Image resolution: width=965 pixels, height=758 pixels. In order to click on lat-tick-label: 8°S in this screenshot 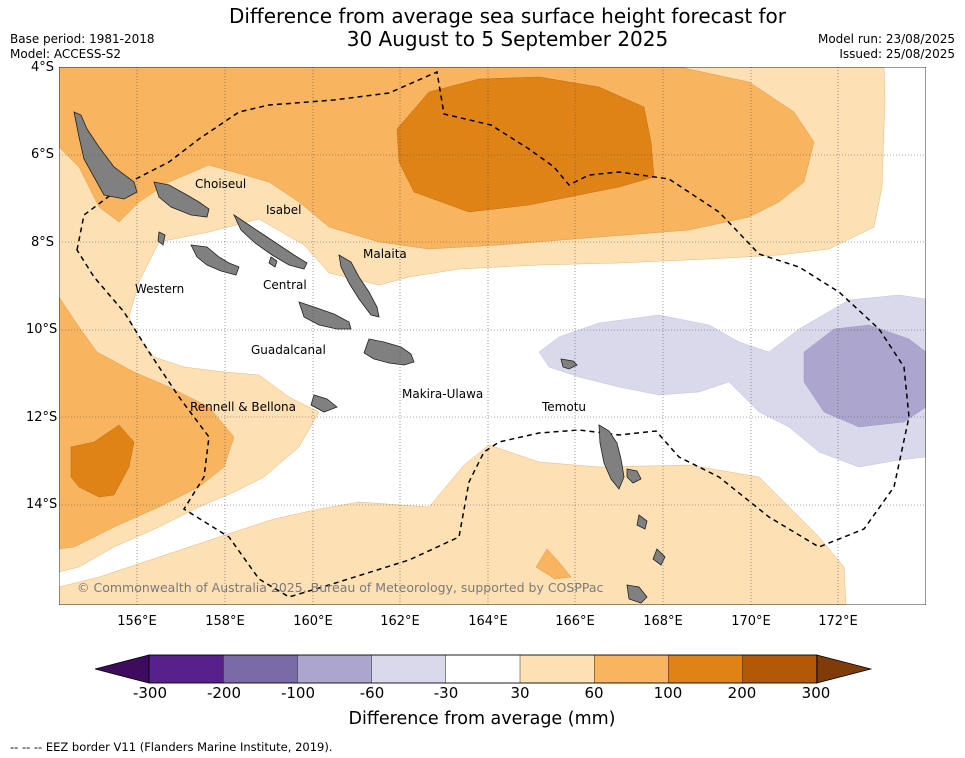, I will do `click(42, 242)`.